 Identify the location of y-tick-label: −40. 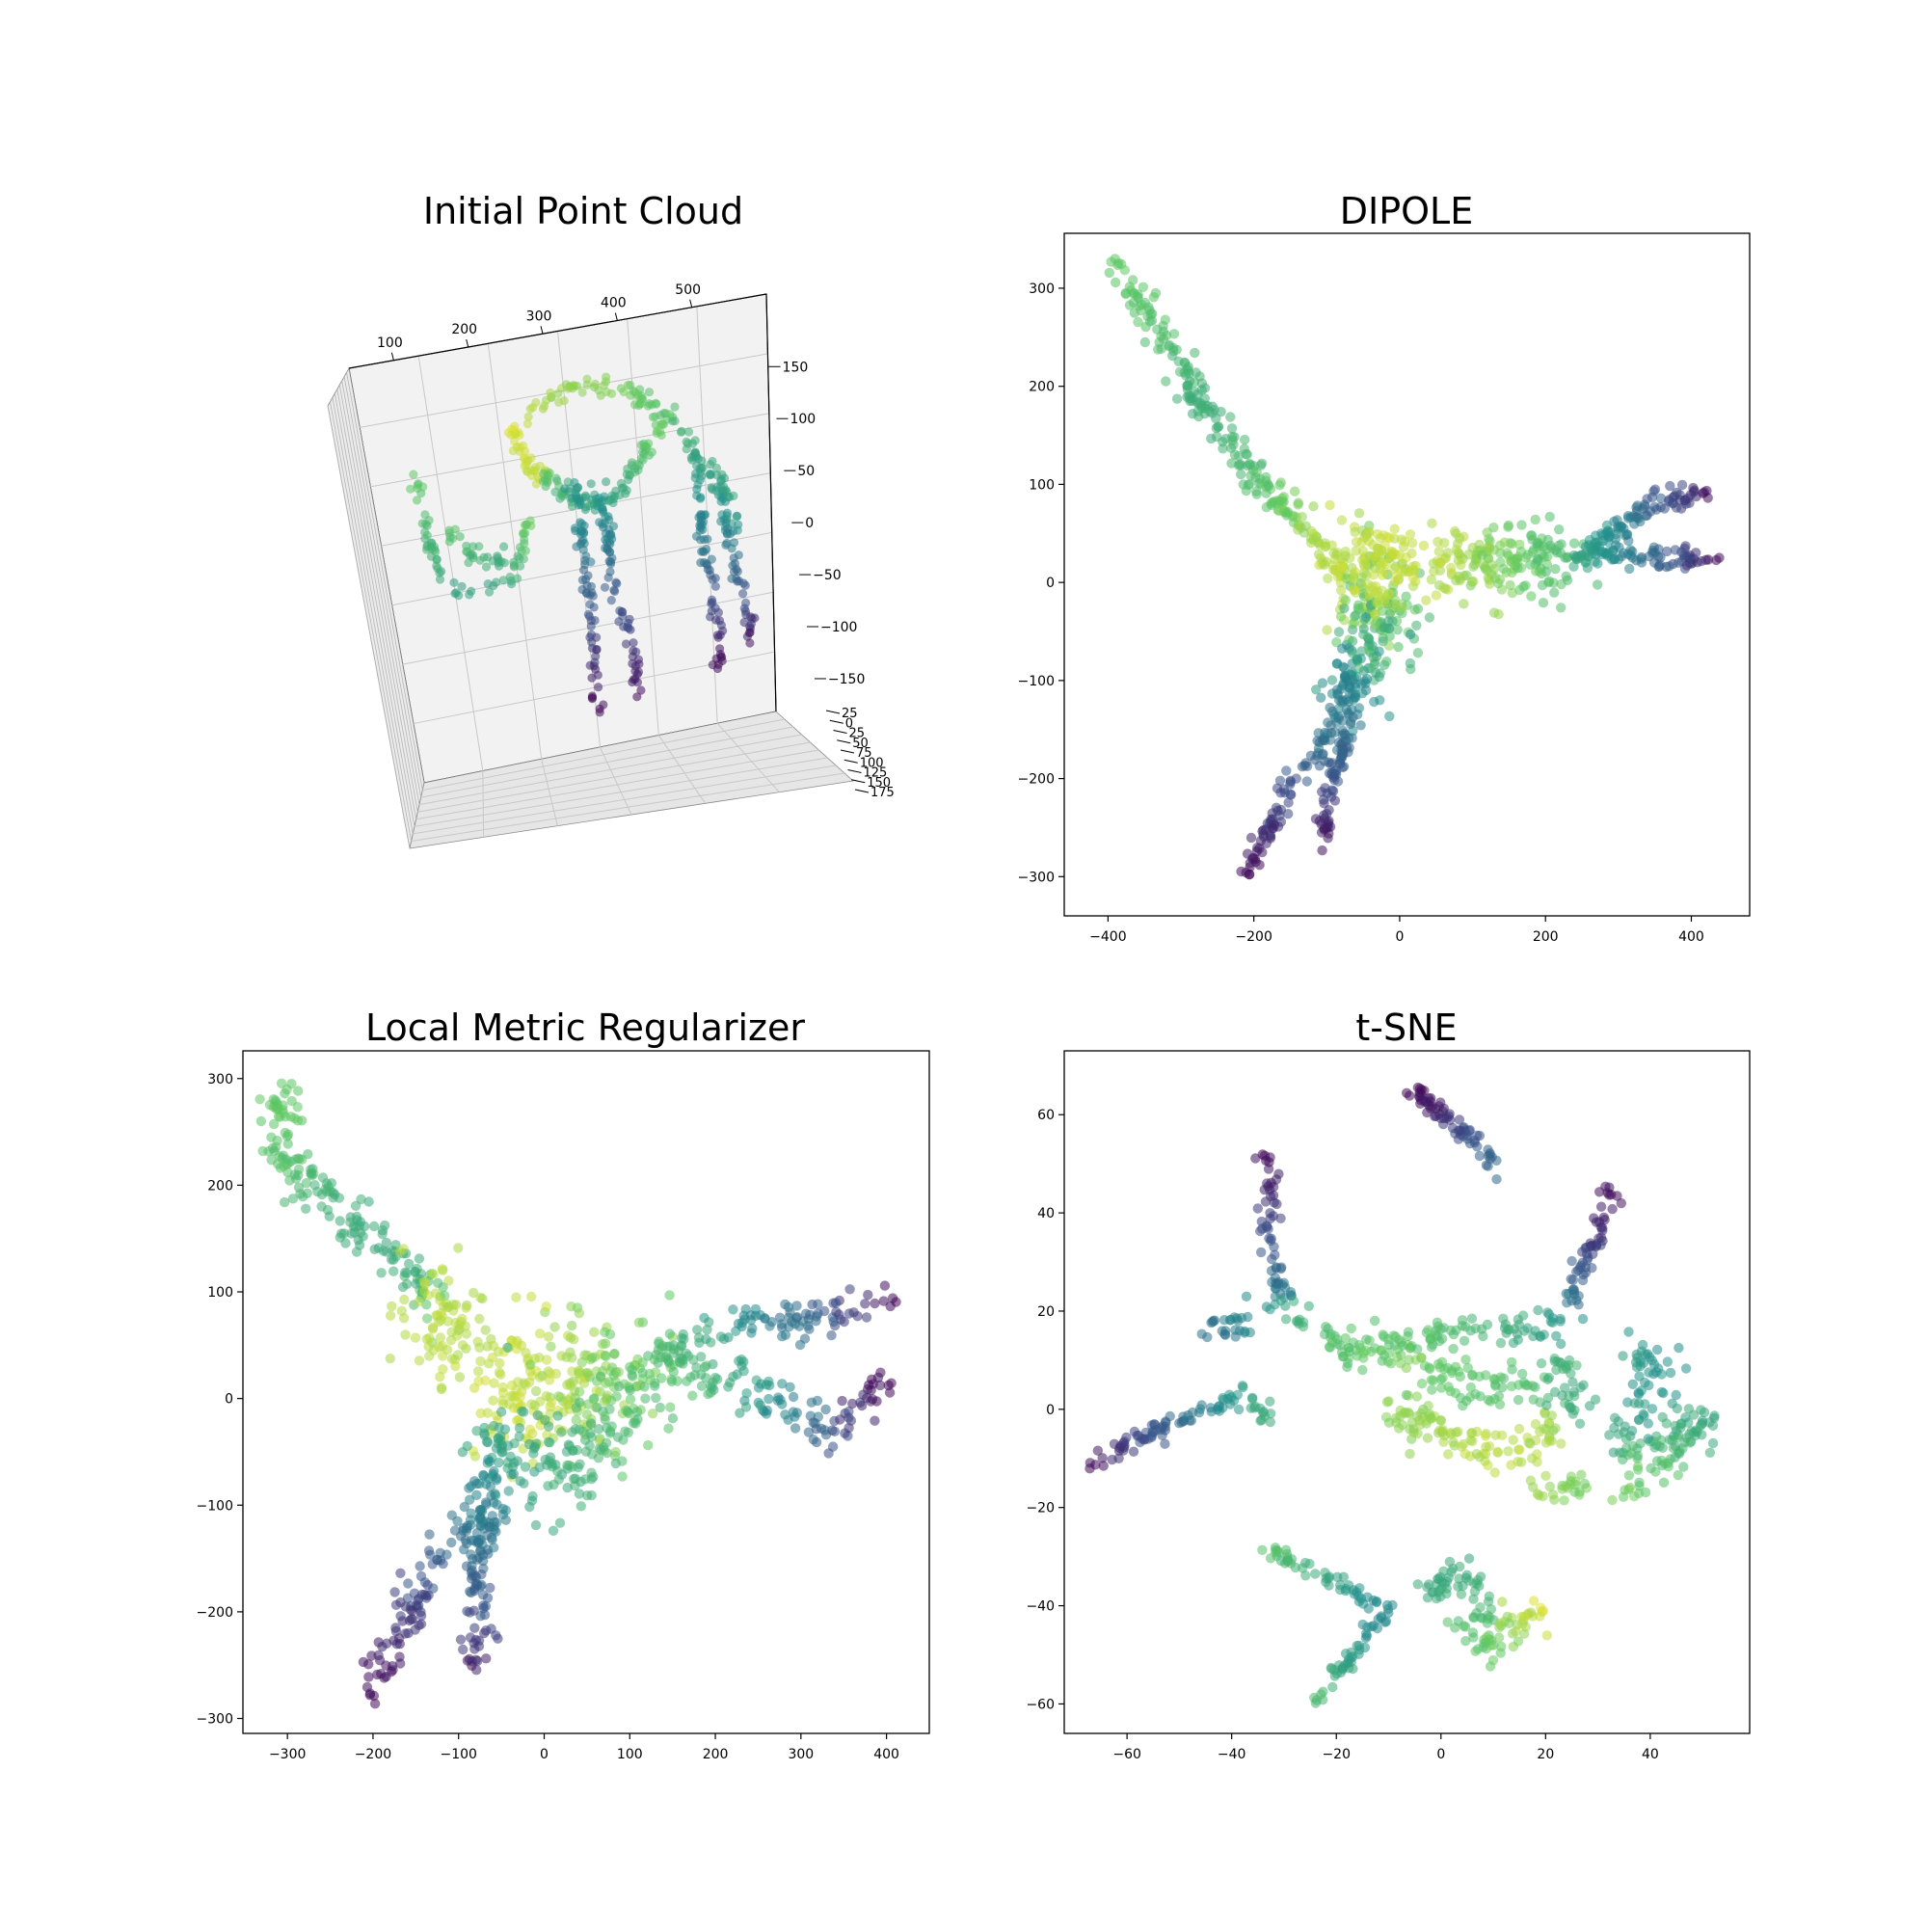
(1041, 1607).